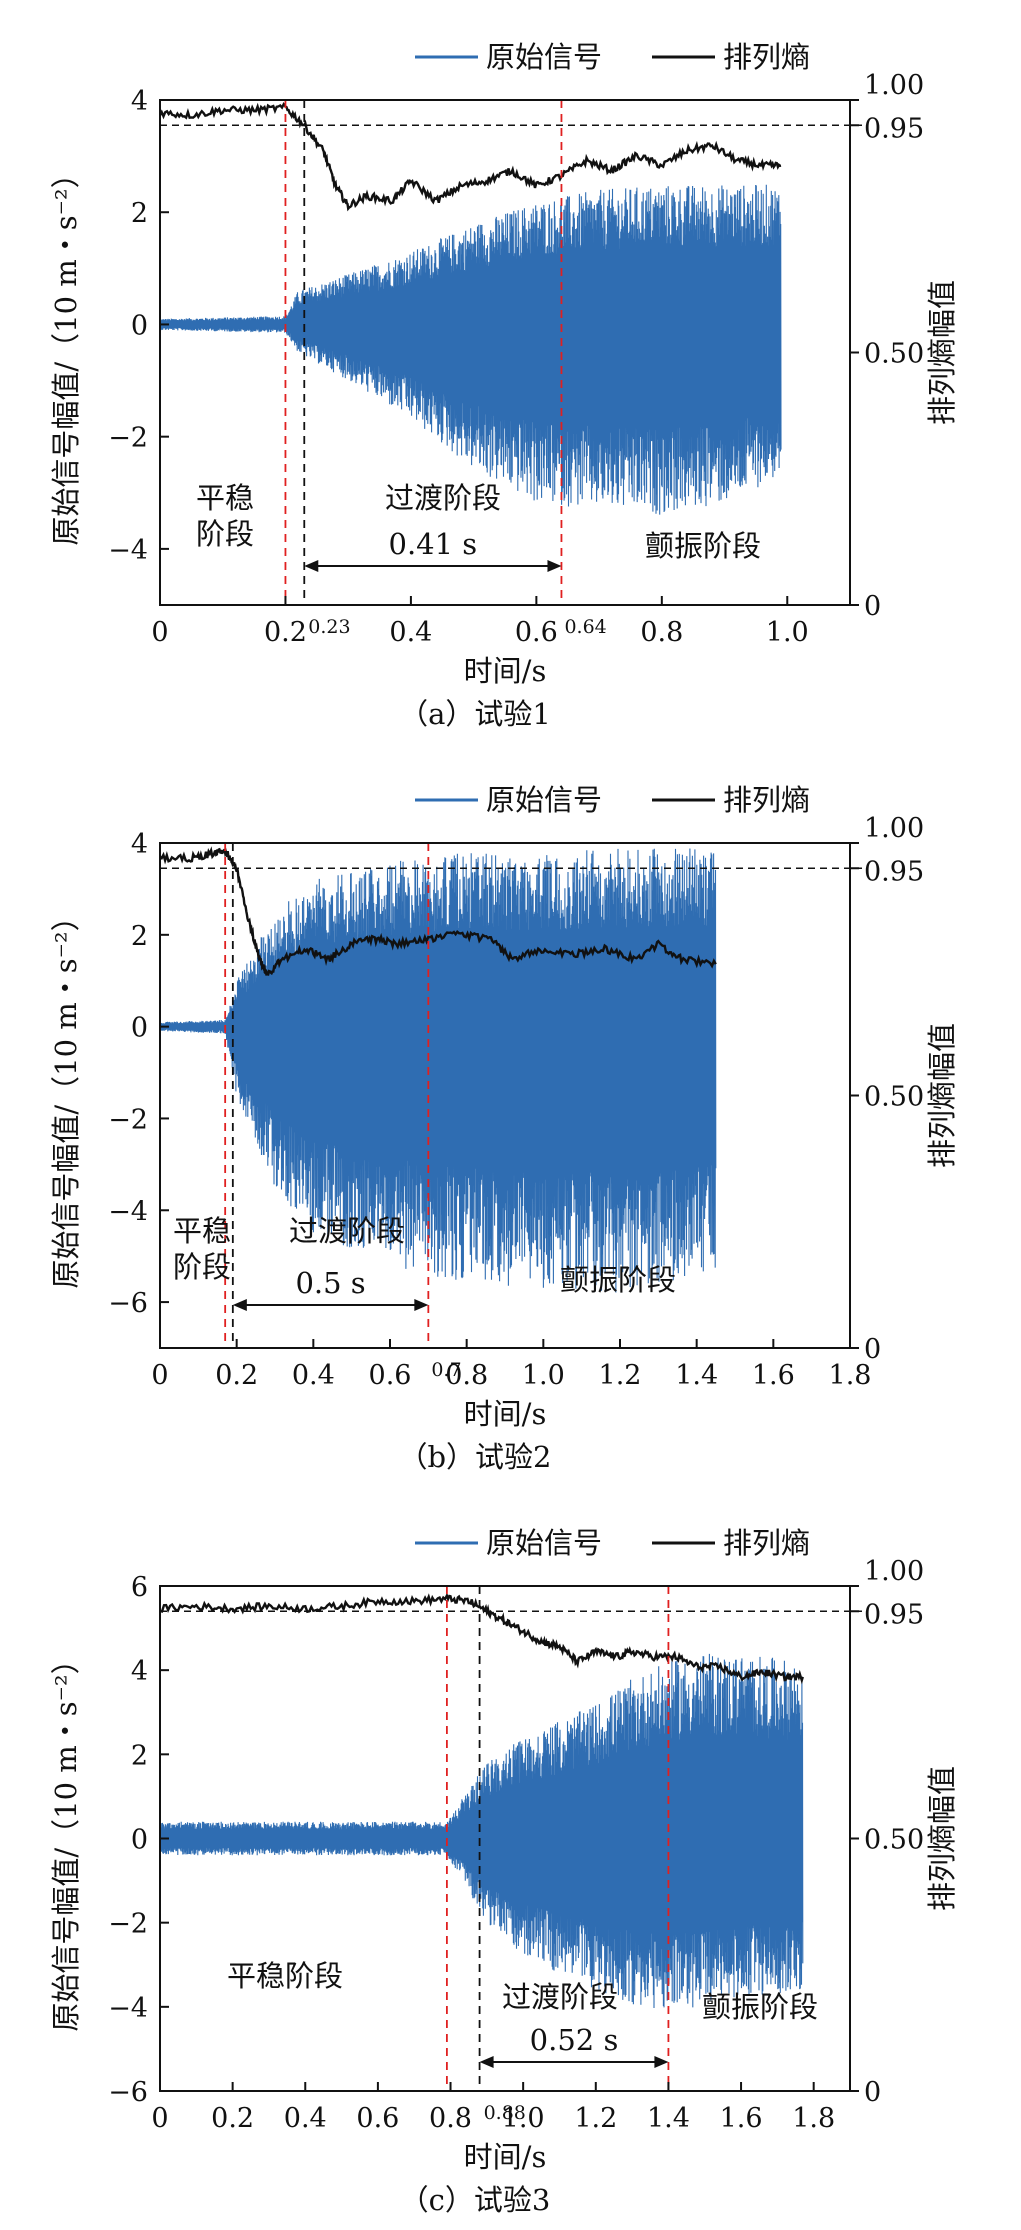 The width and height of the screenshot is (1021, 2230). I want to click on x-tick-label: 1.6, so click(741, 2118).